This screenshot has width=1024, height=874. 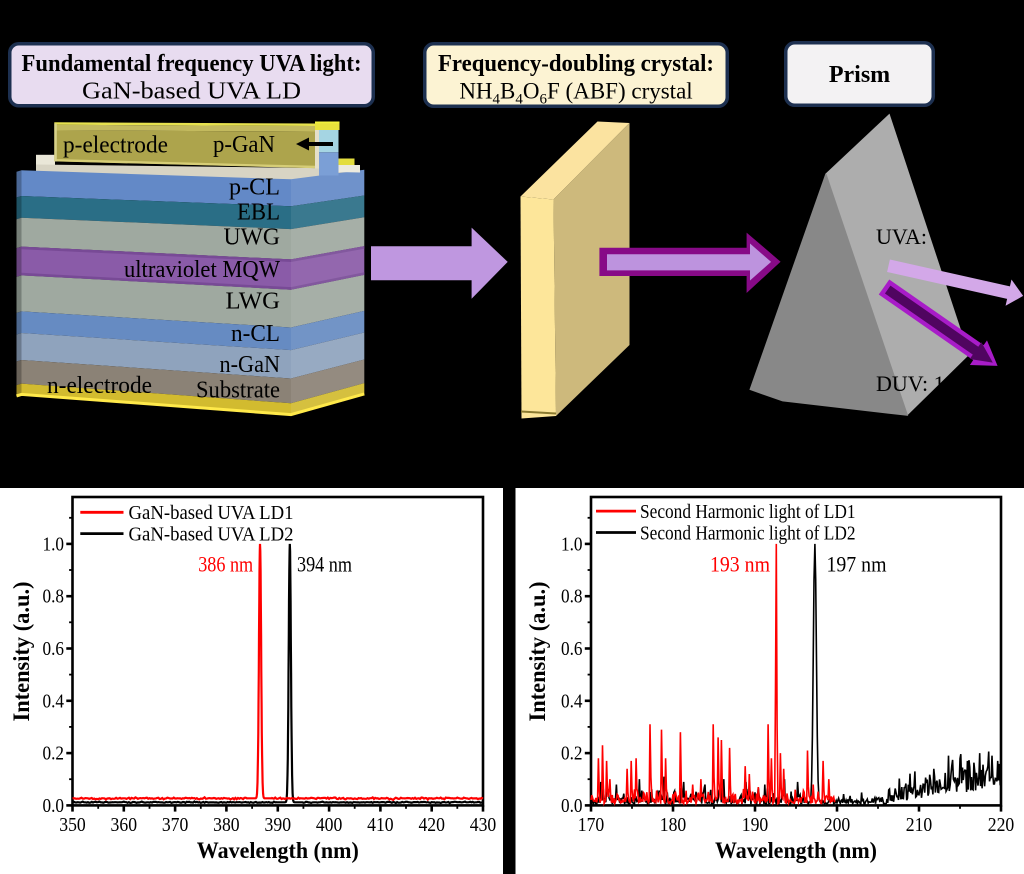 What do you see at coordinates (919, 825) in the screenshot?
I see `svg-text: 210` at bounding box center [919, 825].